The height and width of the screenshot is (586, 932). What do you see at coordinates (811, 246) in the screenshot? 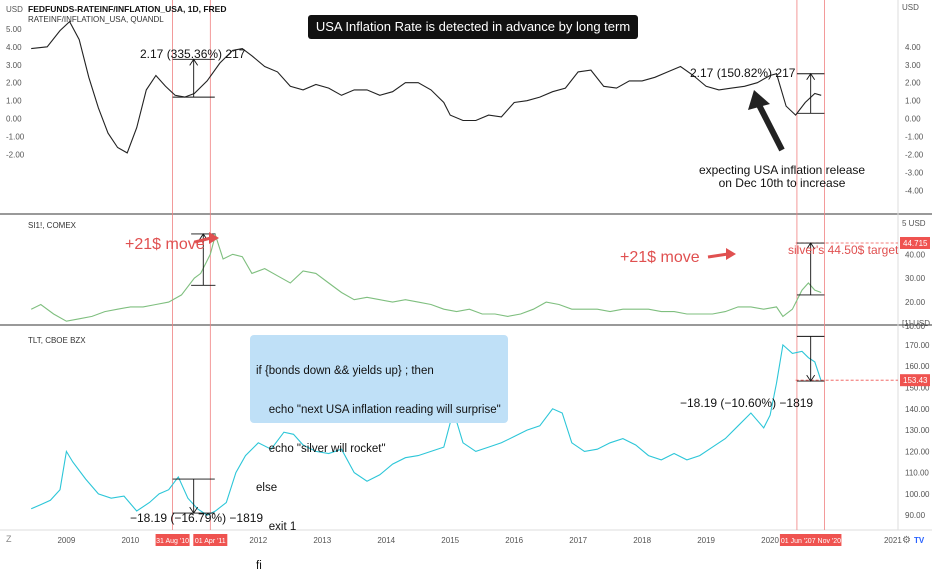
I see `p2-right-bracket-arrowhead` at bounding box center [811, 246].